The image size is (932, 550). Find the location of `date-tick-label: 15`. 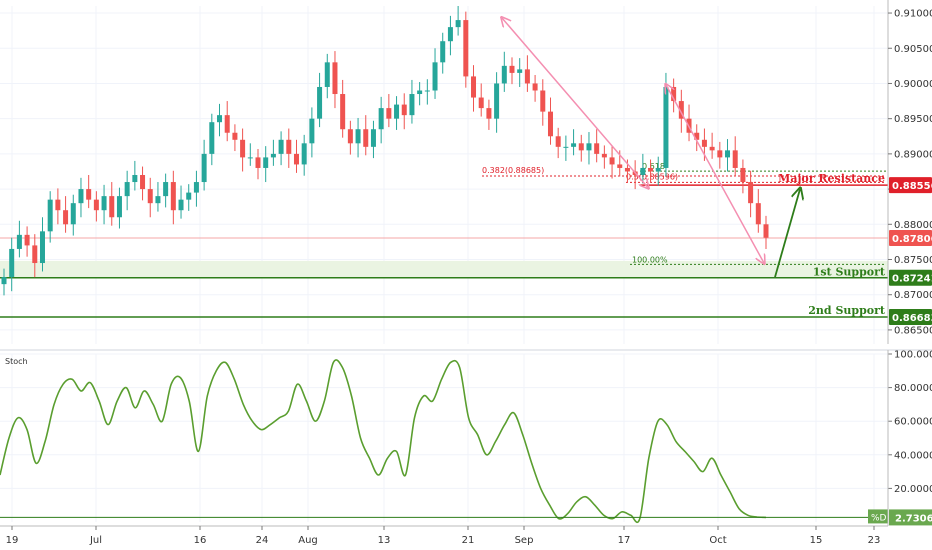

date-tick-label: 15 is located at coordinates (816, 540).